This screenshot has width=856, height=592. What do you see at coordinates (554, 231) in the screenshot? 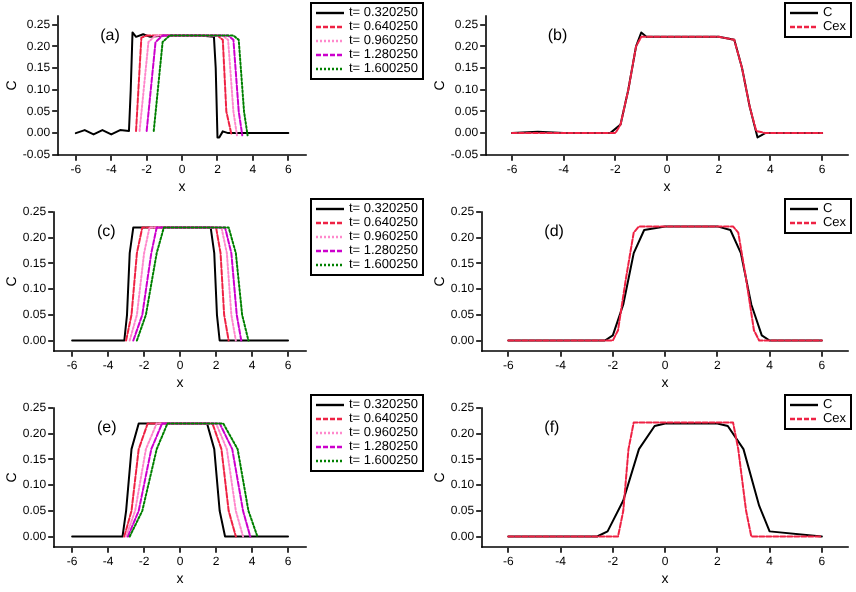
I see `annotation: (d)` at bounding box center [554, 231].